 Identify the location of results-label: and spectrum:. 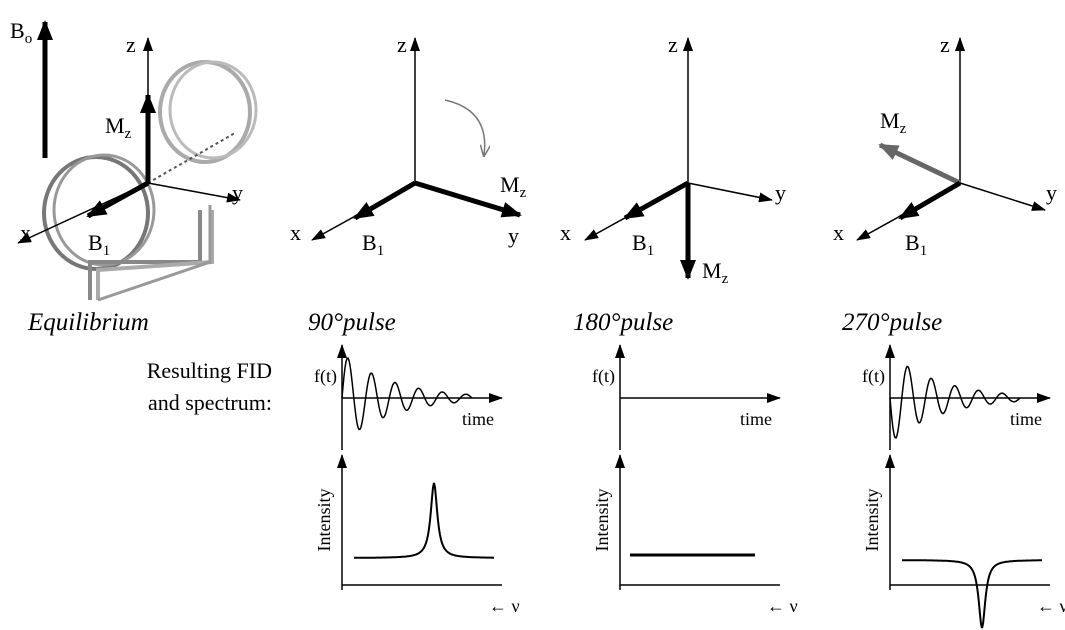
(210, 402).